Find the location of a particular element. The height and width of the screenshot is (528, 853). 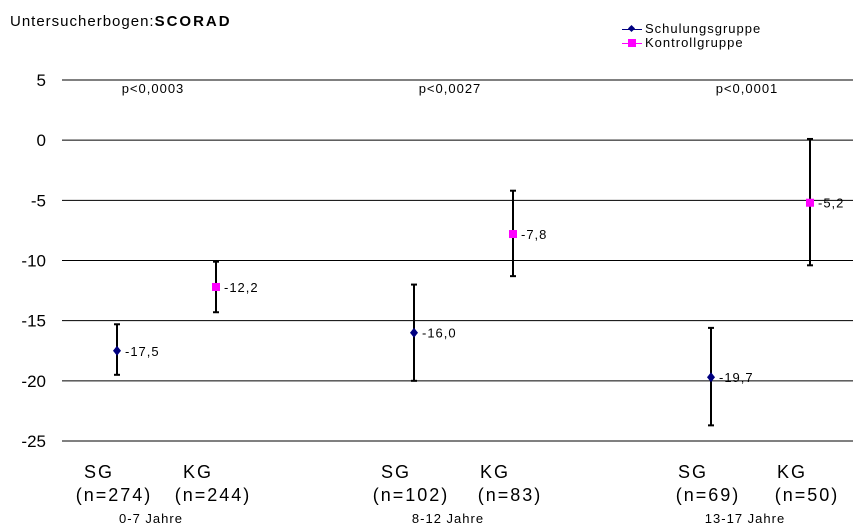

p-value-label: p<0,0001 is located at coordinates (747, 88).